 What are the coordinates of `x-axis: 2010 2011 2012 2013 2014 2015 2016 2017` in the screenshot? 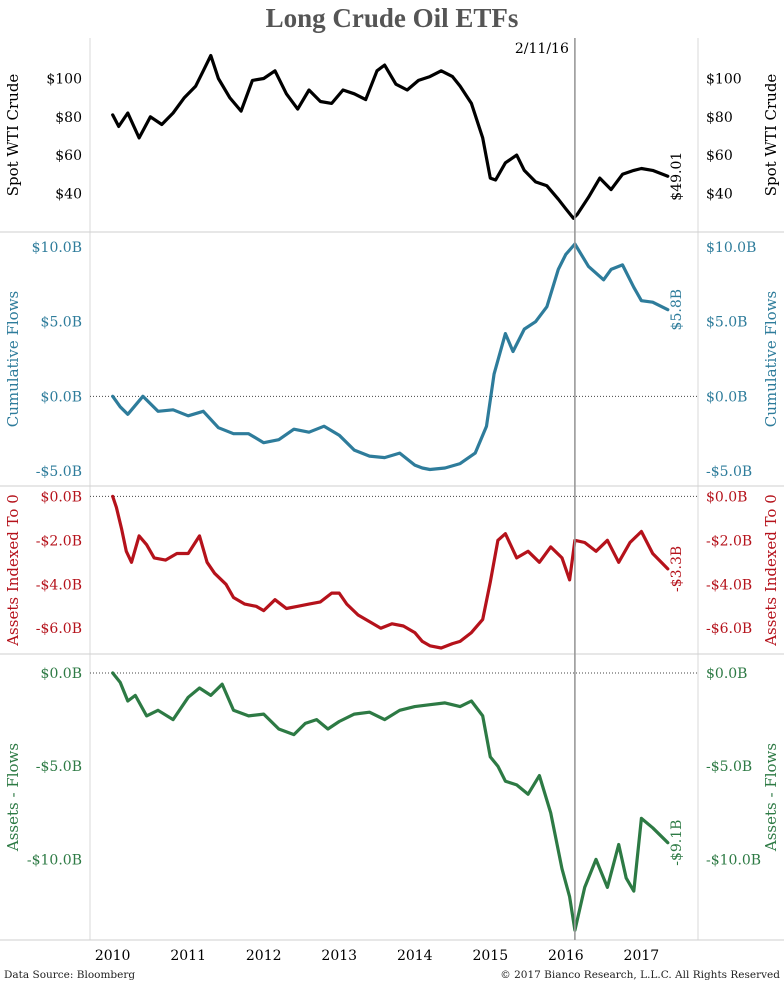 It's located at (377, 956).